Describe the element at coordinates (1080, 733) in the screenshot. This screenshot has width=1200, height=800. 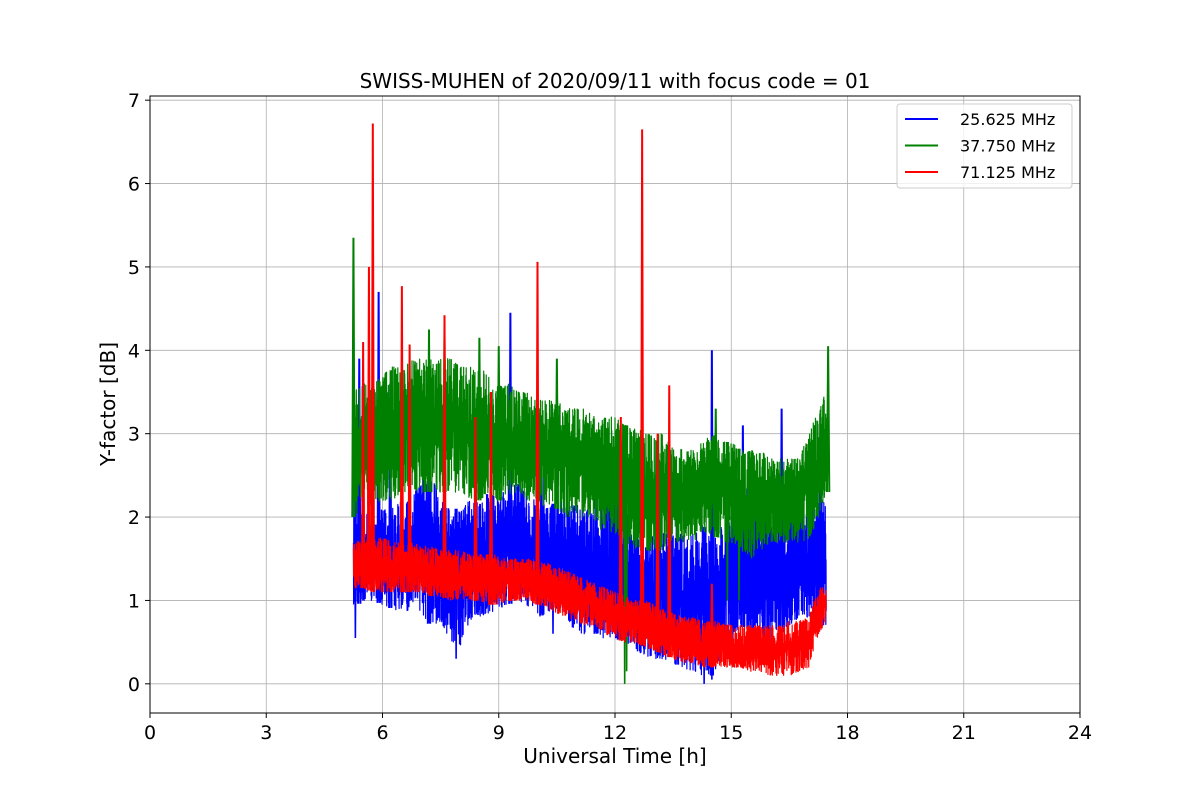
I see `x-tick-label: 24` at that location.